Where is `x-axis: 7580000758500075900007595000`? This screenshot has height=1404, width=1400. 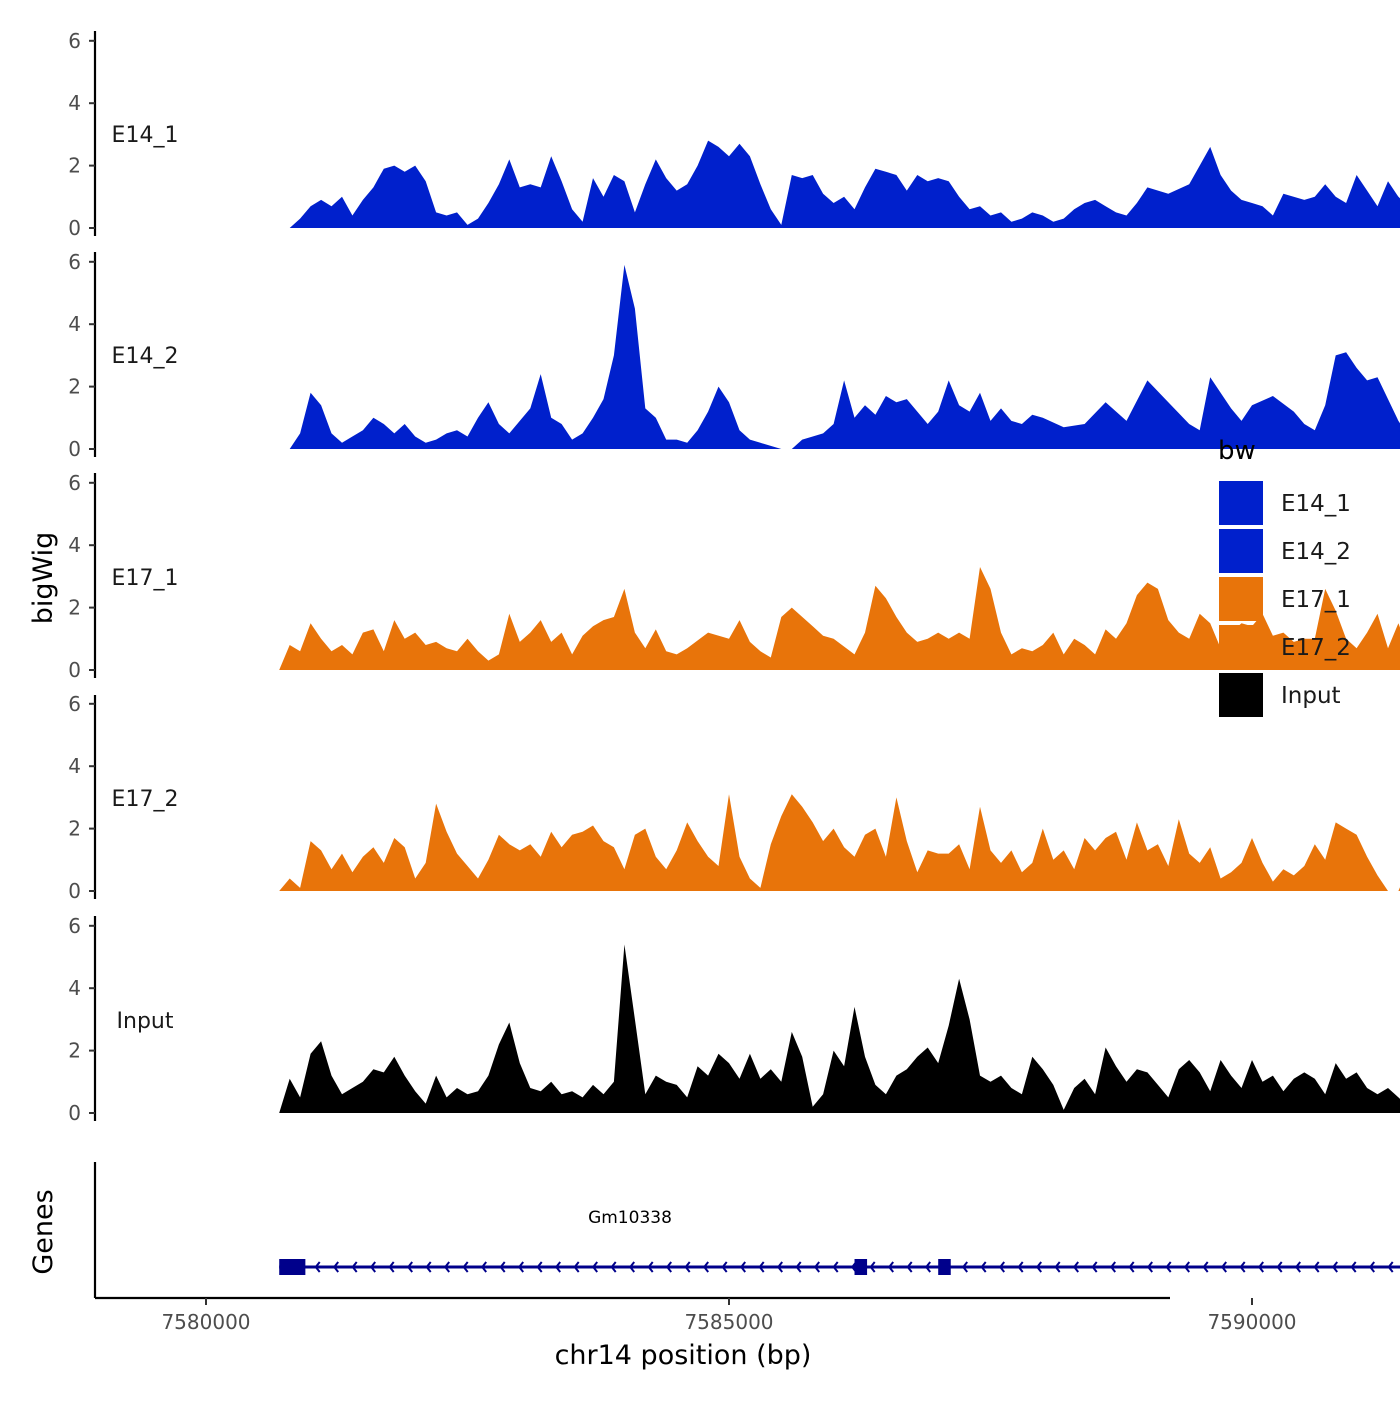
x-axis: 7580000758500075900007595000 is located at coordinates (696, 1315).